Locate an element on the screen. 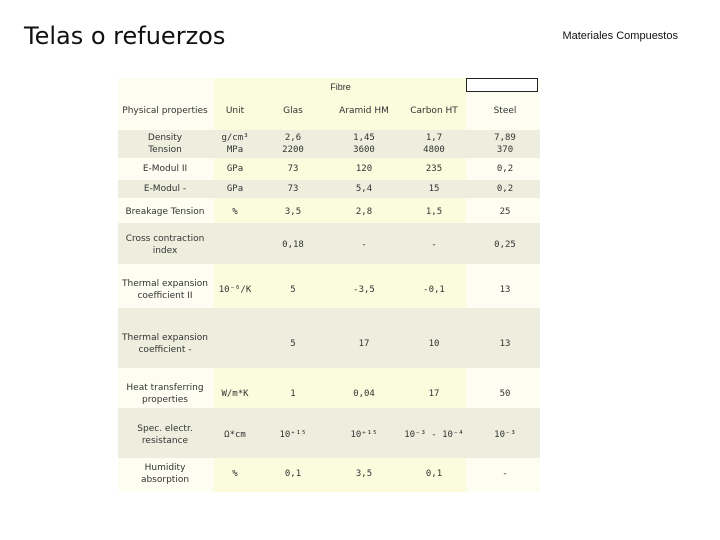 Image resolution: width=720 pixels, height=540 pixels. cell-steel: 25 is located at coordinates (505, 212).